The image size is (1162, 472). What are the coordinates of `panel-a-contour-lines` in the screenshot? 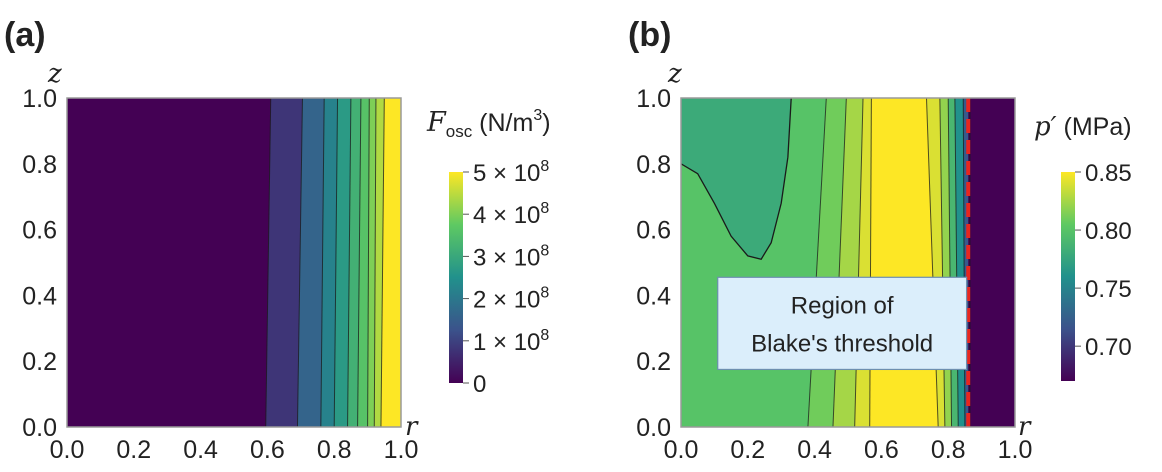 It's located at (325, 262).